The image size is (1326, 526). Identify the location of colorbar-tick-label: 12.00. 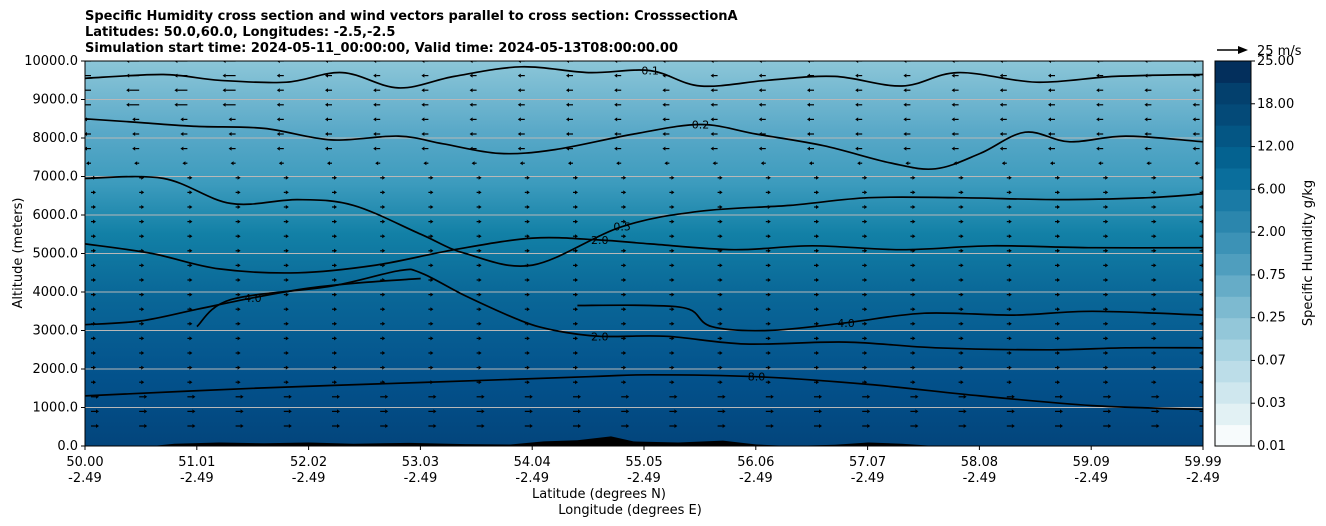
(1275, 147).